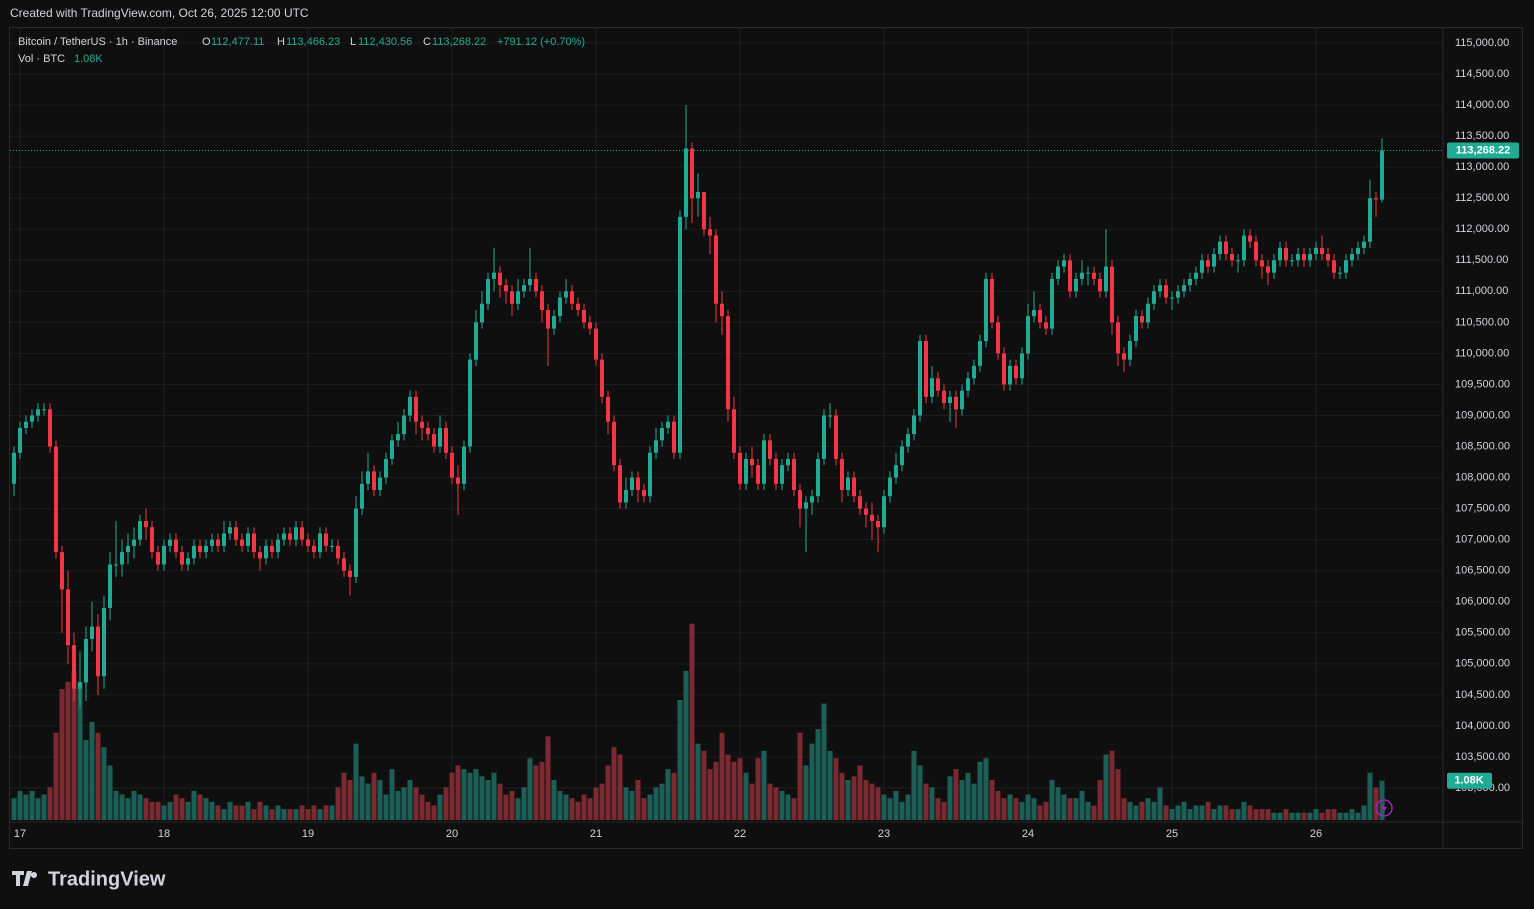 The image size is (1534, 909). I want to click on y-tick-label: 110,500.00, so click(1482, 322).